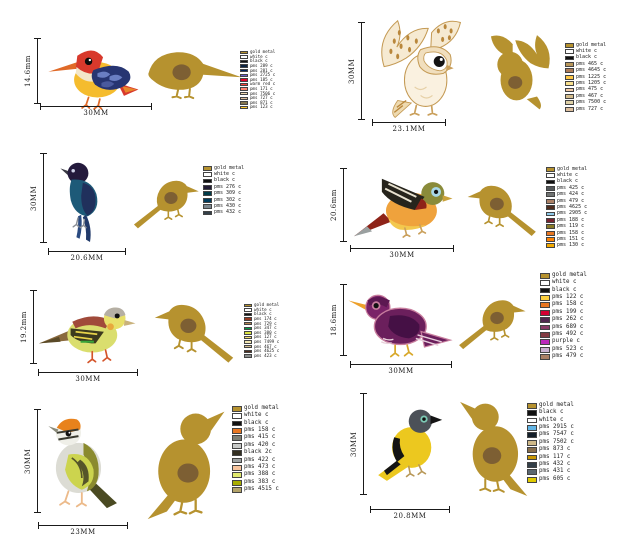 The image size is (640, 553). I want to click on legend-row: black c, so click(272, 423).